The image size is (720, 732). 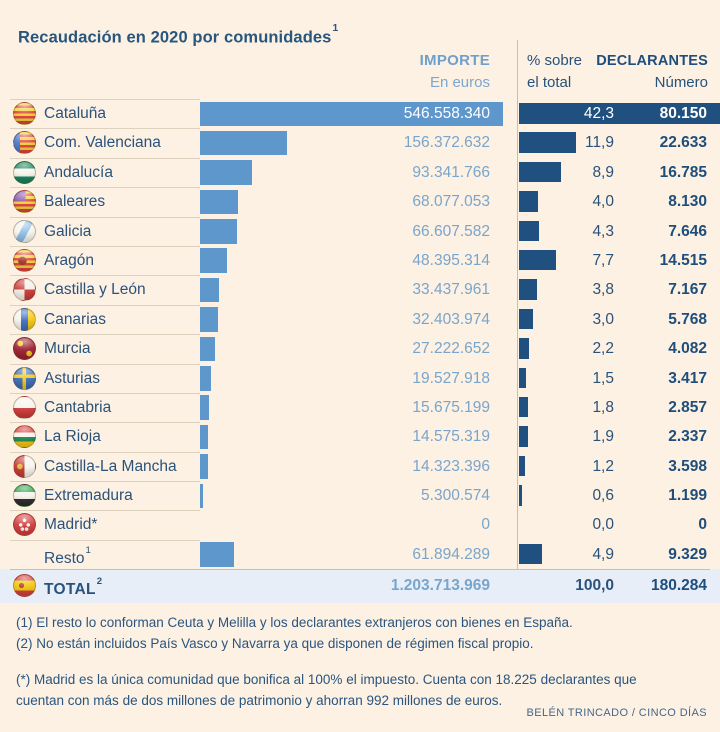 What do you see at coordinates (451, 319) in the screenshot?
I see `importe-value: 32.403.974` at bounding box center [451, 319].